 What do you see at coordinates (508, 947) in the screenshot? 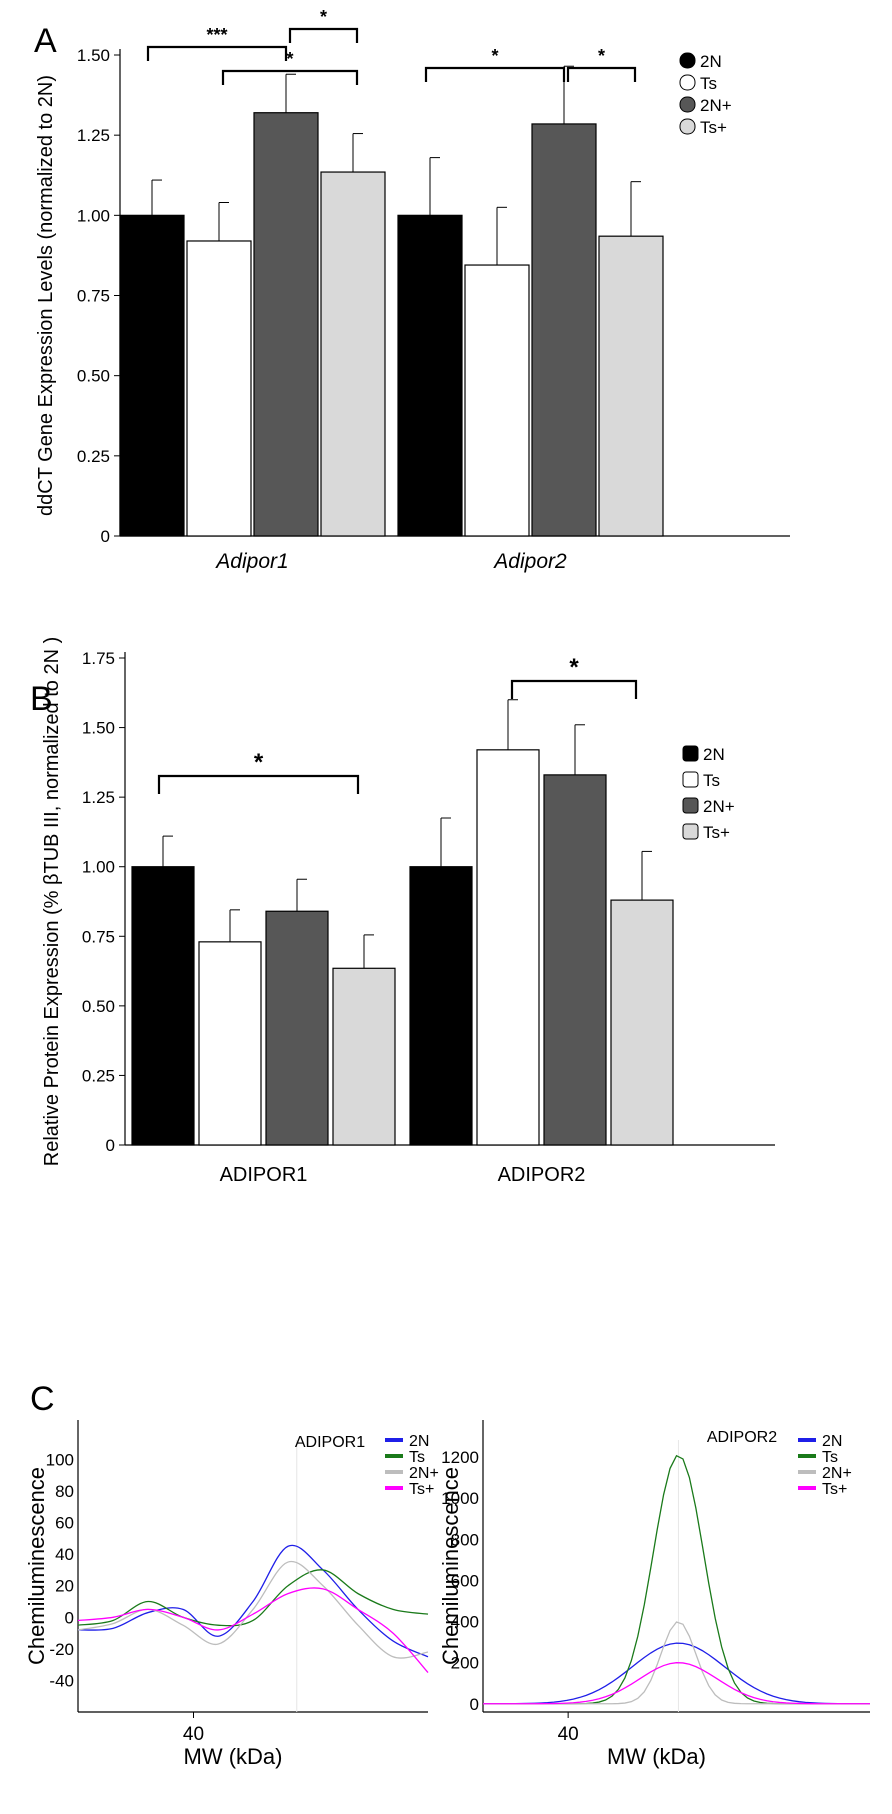
I see `bar-Ts-ADIPOR2` at bounding box center [508, 947].